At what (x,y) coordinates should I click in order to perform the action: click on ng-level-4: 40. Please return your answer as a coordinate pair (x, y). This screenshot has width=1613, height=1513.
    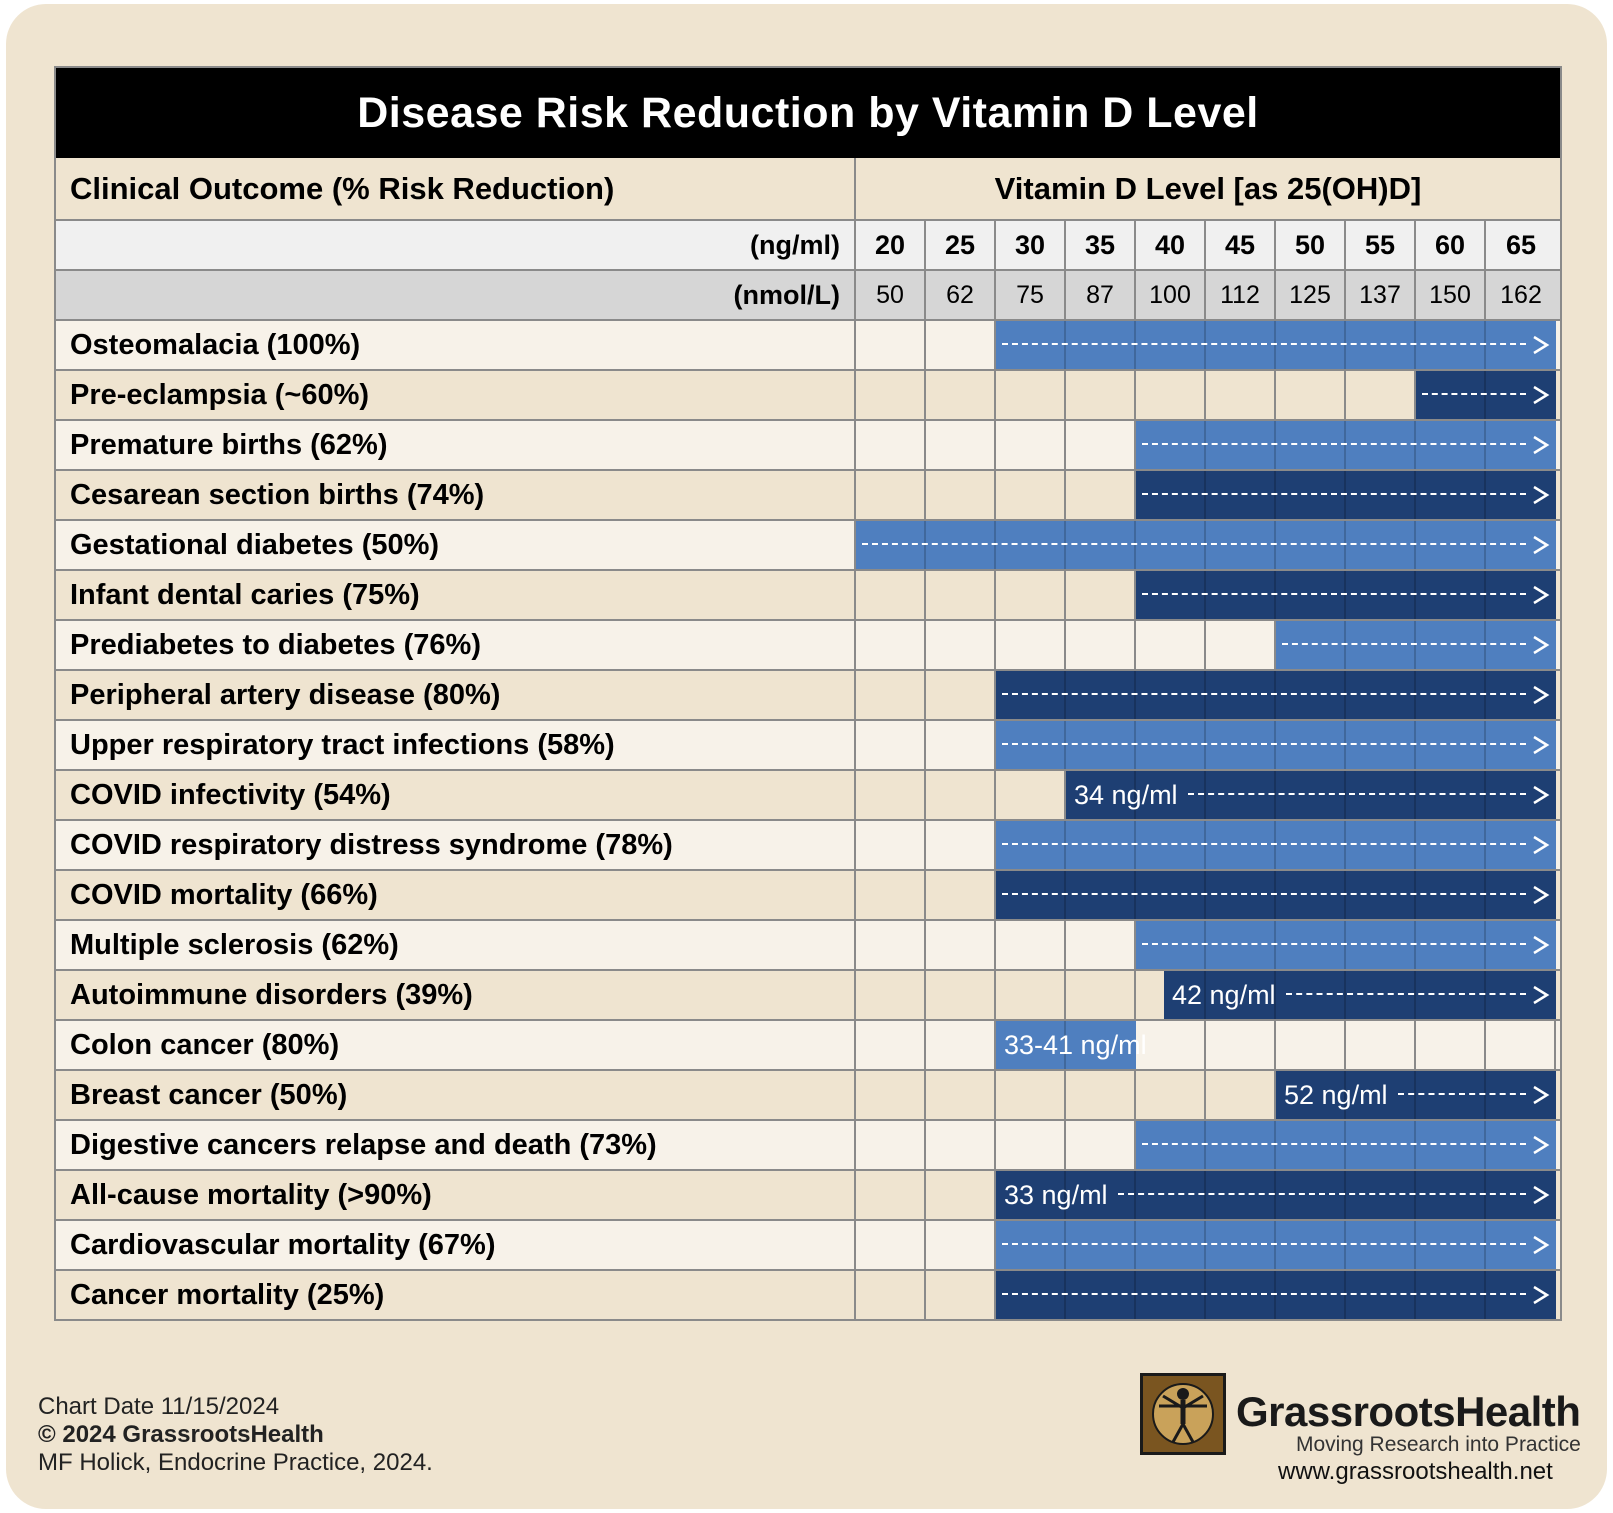
    Looking at the image, I should click on (1171, 245).